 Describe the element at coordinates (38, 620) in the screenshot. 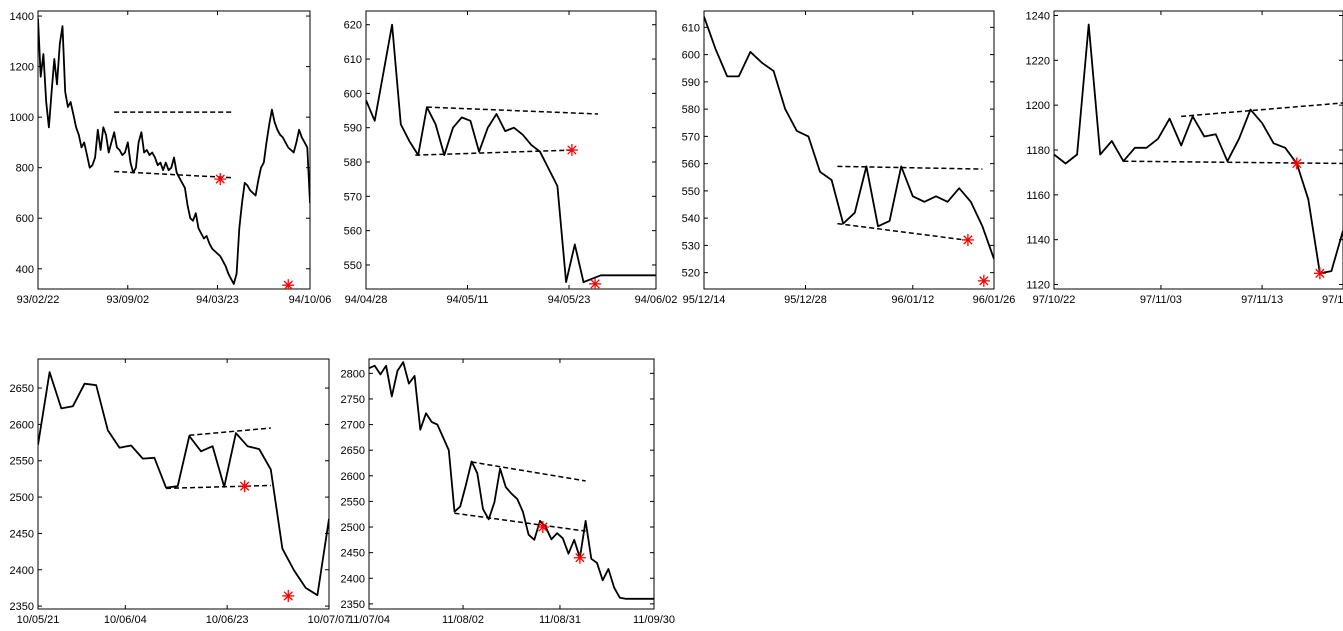

I see `x-tick-label: 10/05/21` at that location.